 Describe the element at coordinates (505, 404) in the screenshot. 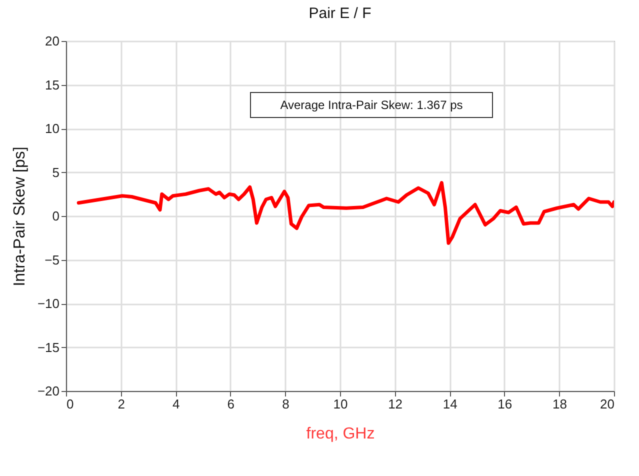

I see `x-tick-label: 16` at that location.